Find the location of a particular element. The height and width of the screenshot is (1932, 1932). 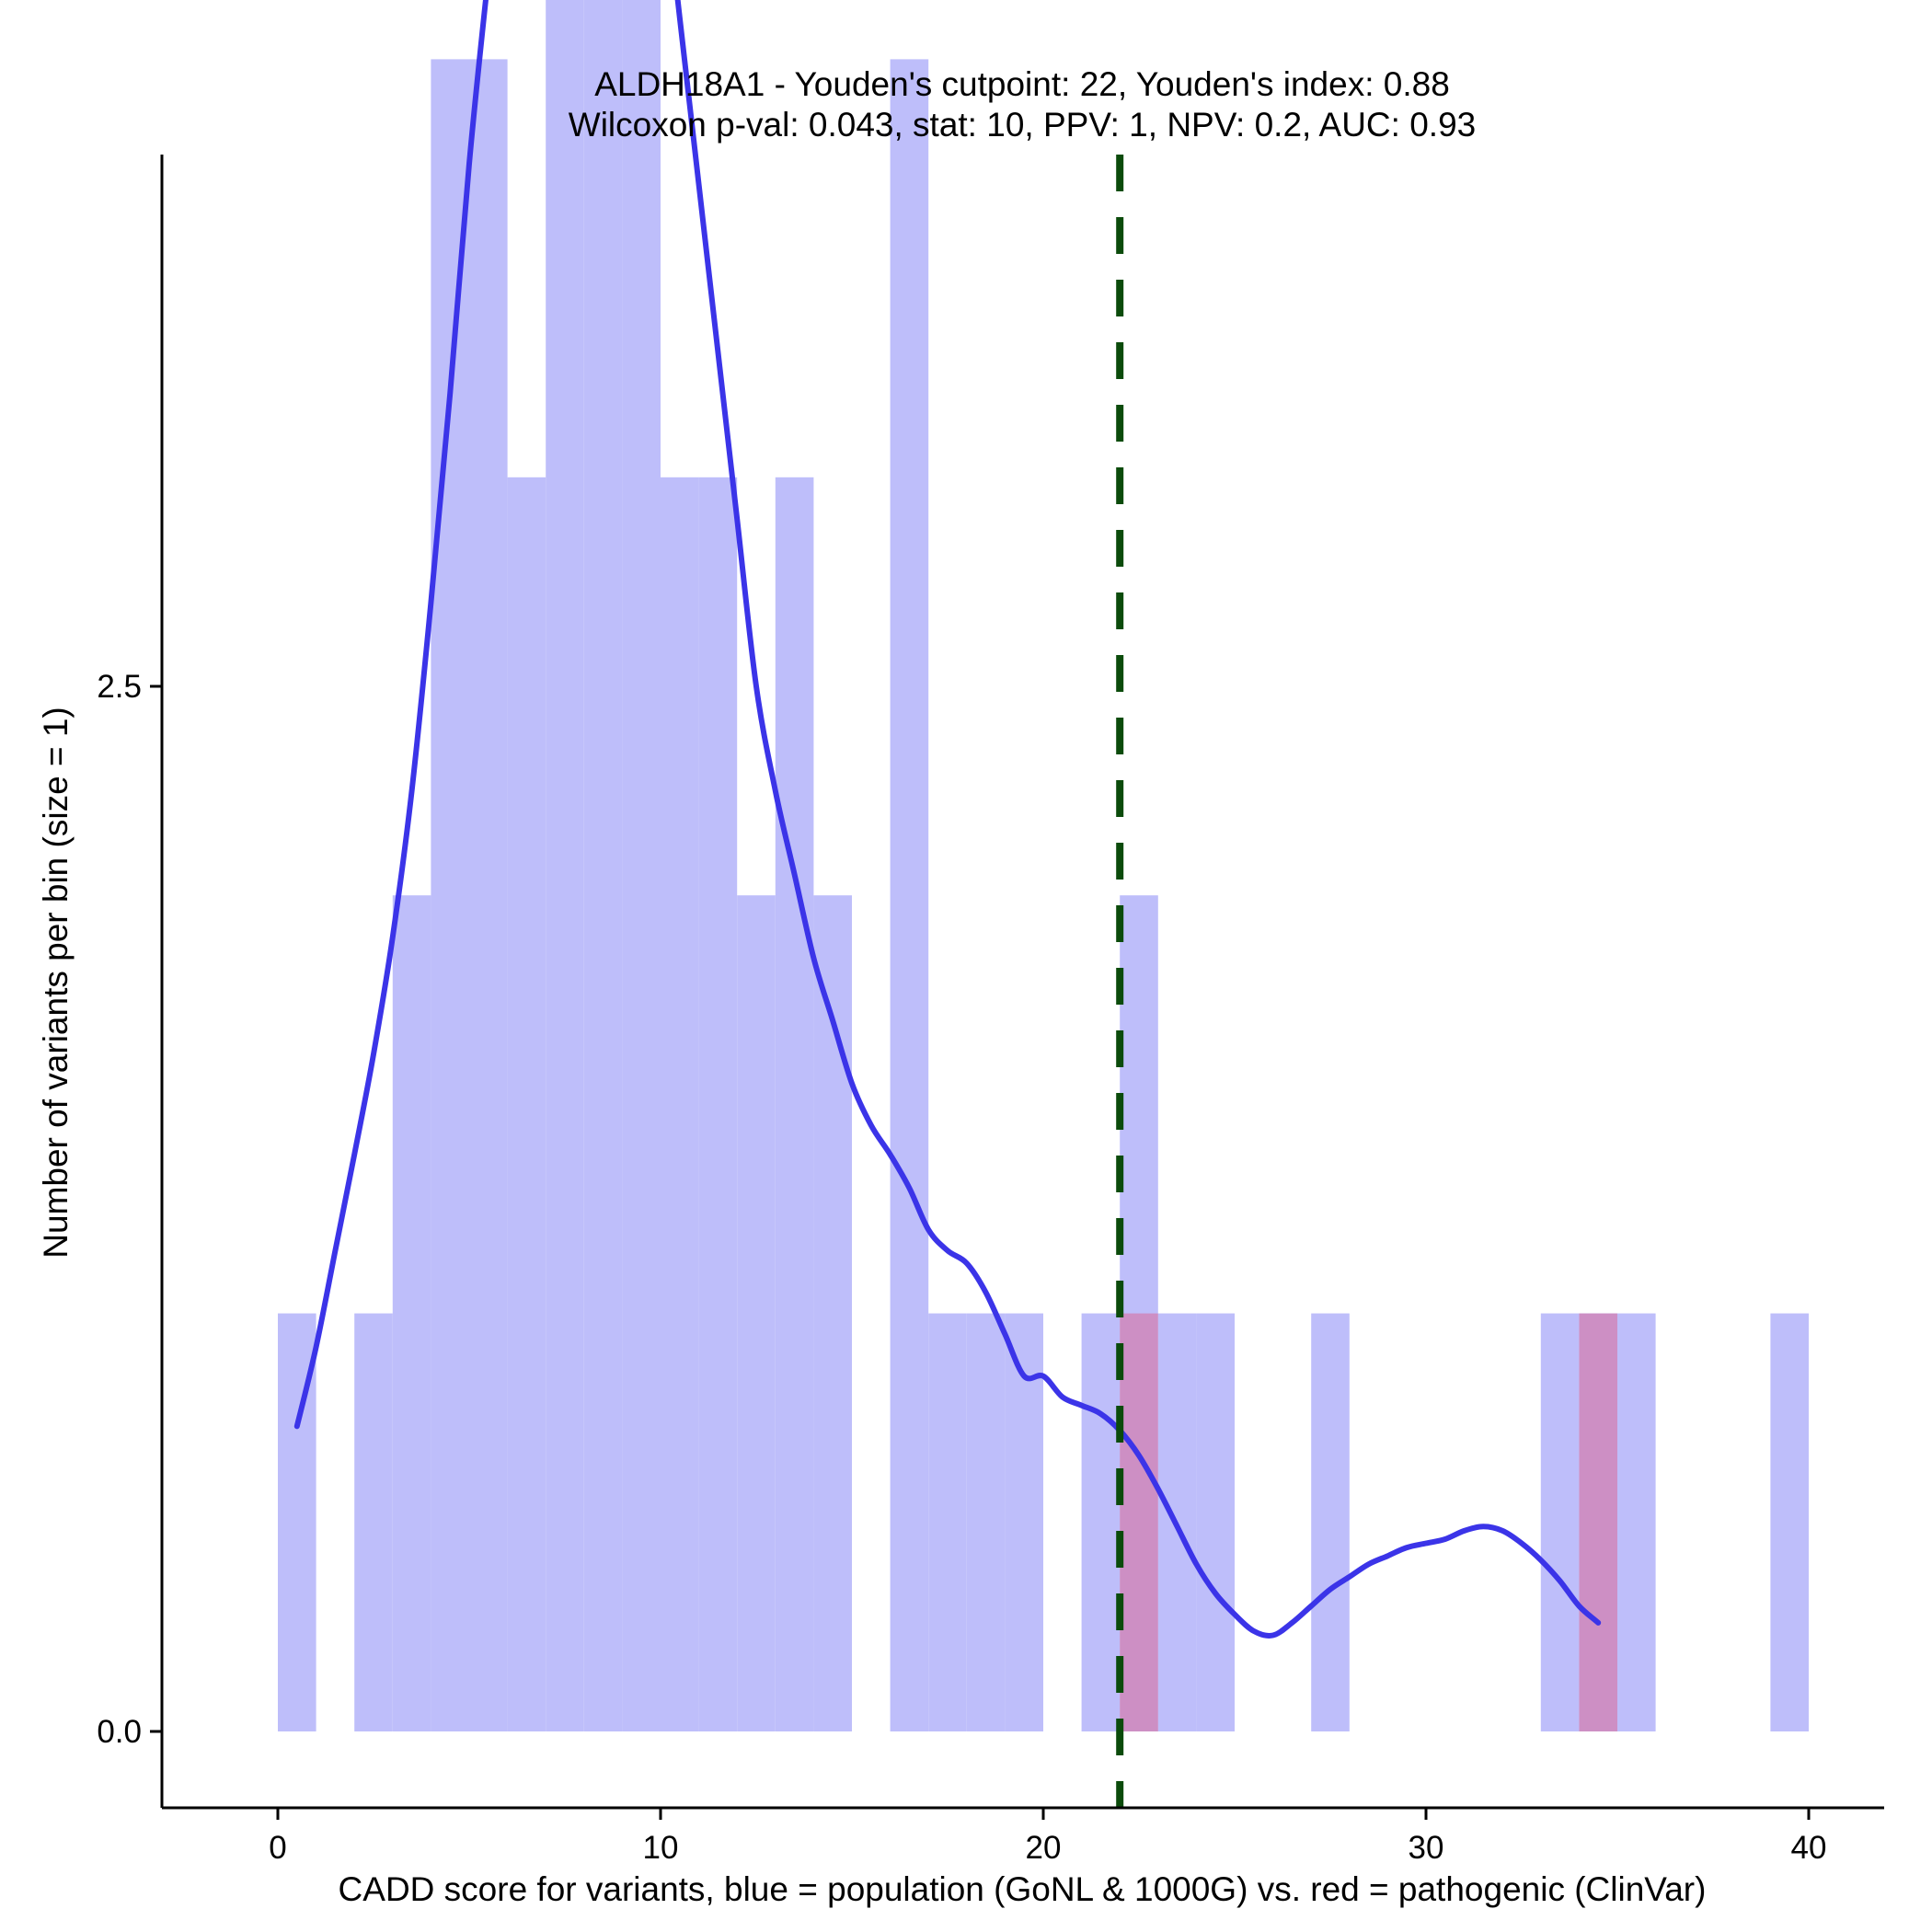

x-tick-label: 20 is located at coordinates (1044, 1848).